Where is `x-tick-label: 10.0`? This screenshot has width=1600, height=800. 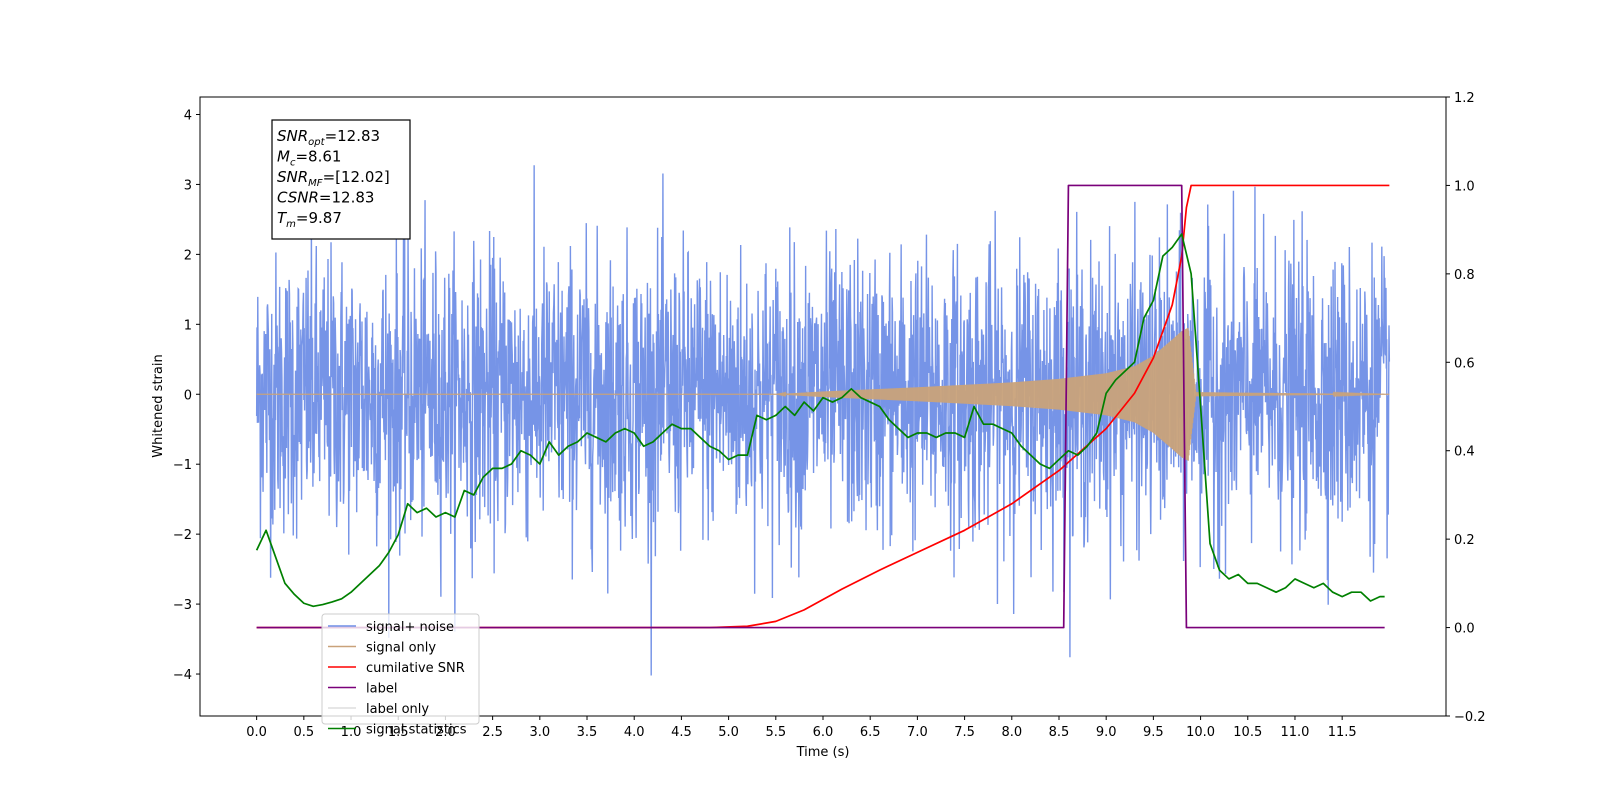
x-tick-label: 10.0 is located at coordinates (1200, 732).